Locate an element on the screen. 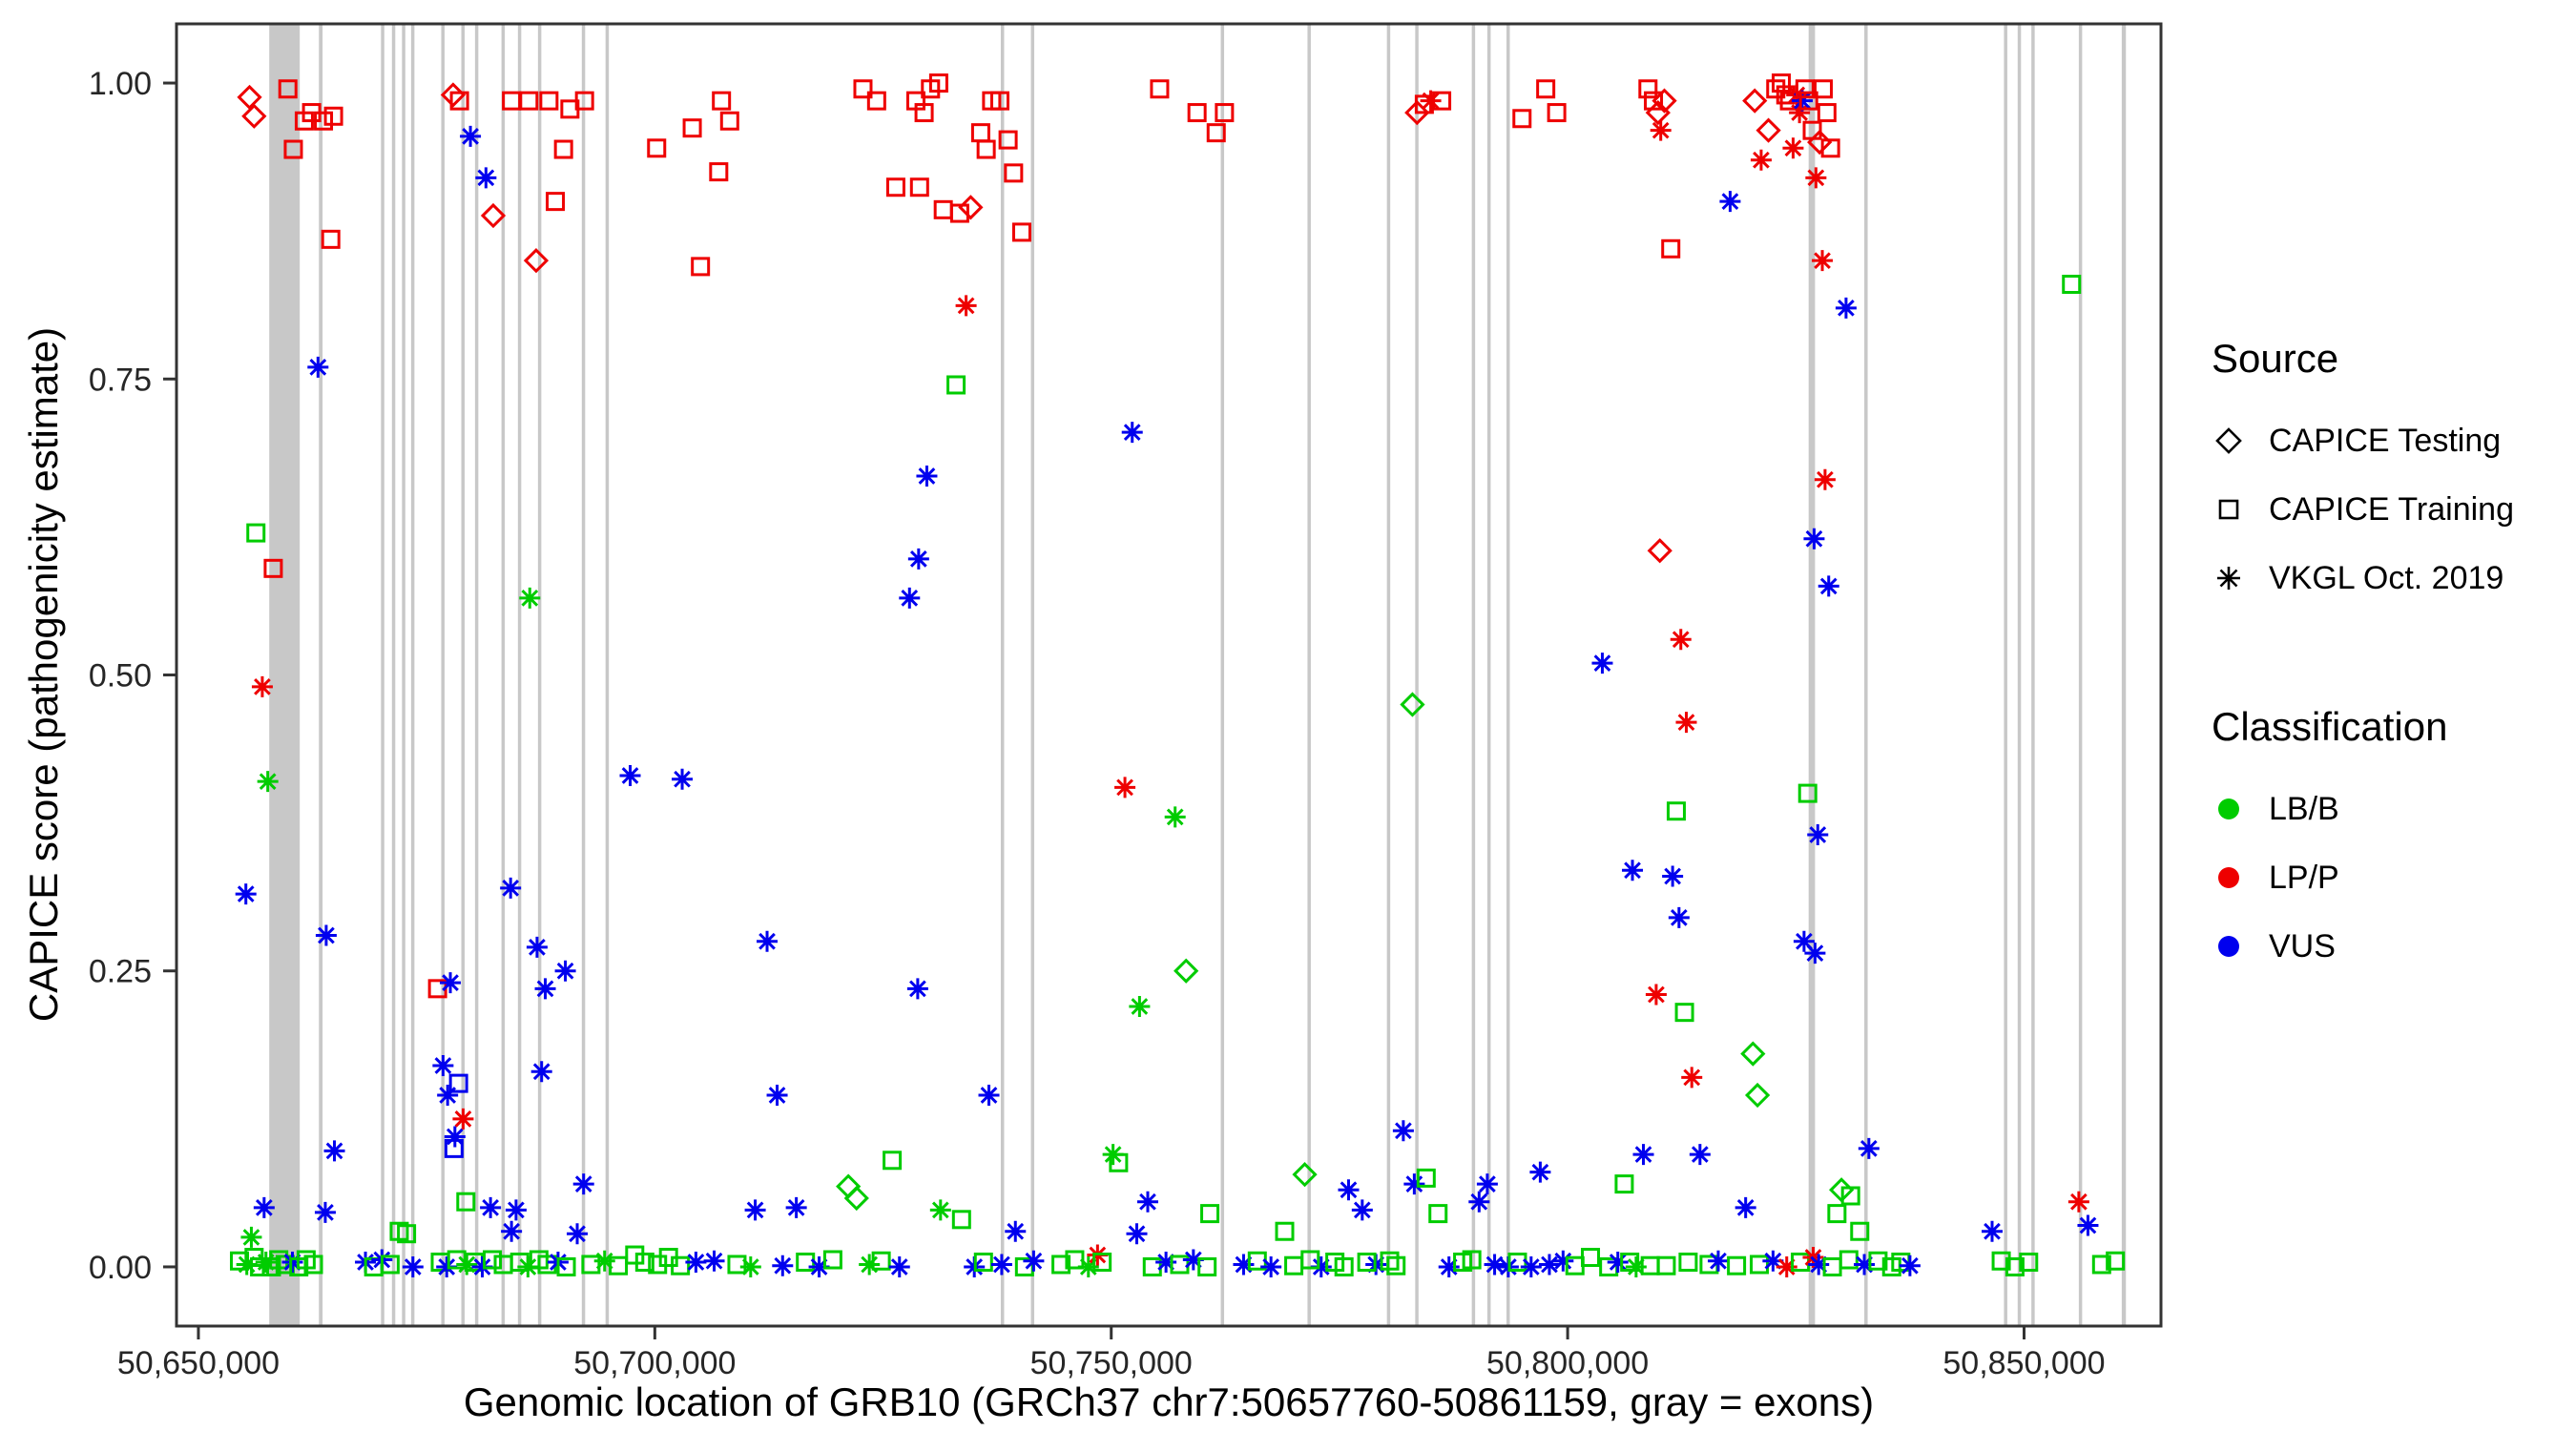 This screenshot has width=2576, height=1431. square-icon is located at coordinates (2229, 509).